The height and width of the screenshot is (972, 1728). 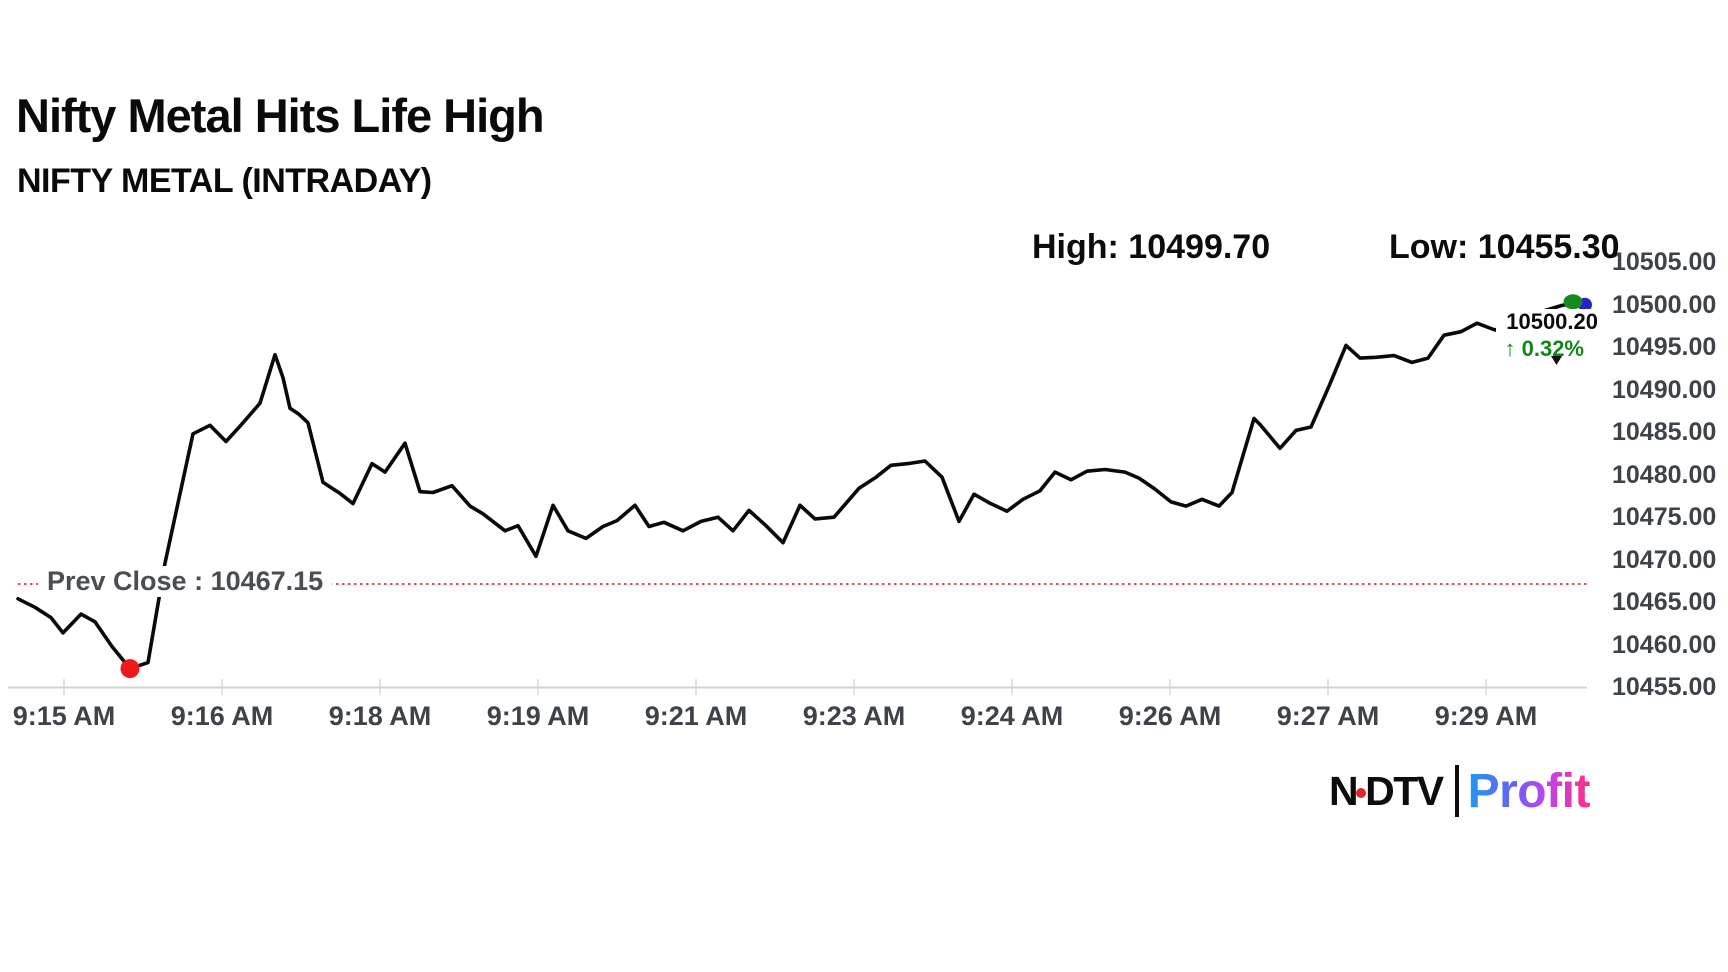 What do you see at coordinates (130, 669) in the screenshot?
I see `session-low-marker-dot` at bounding box center [130, 669].